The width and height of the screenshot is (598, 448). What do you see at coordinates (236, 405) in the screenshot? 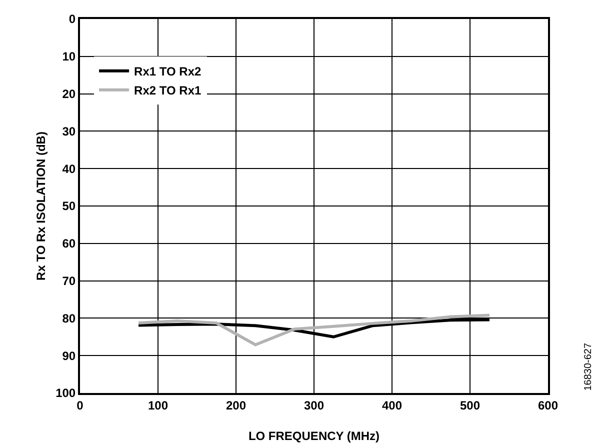
I see `x-tick-label: 200` at bounding box center [236, 405].